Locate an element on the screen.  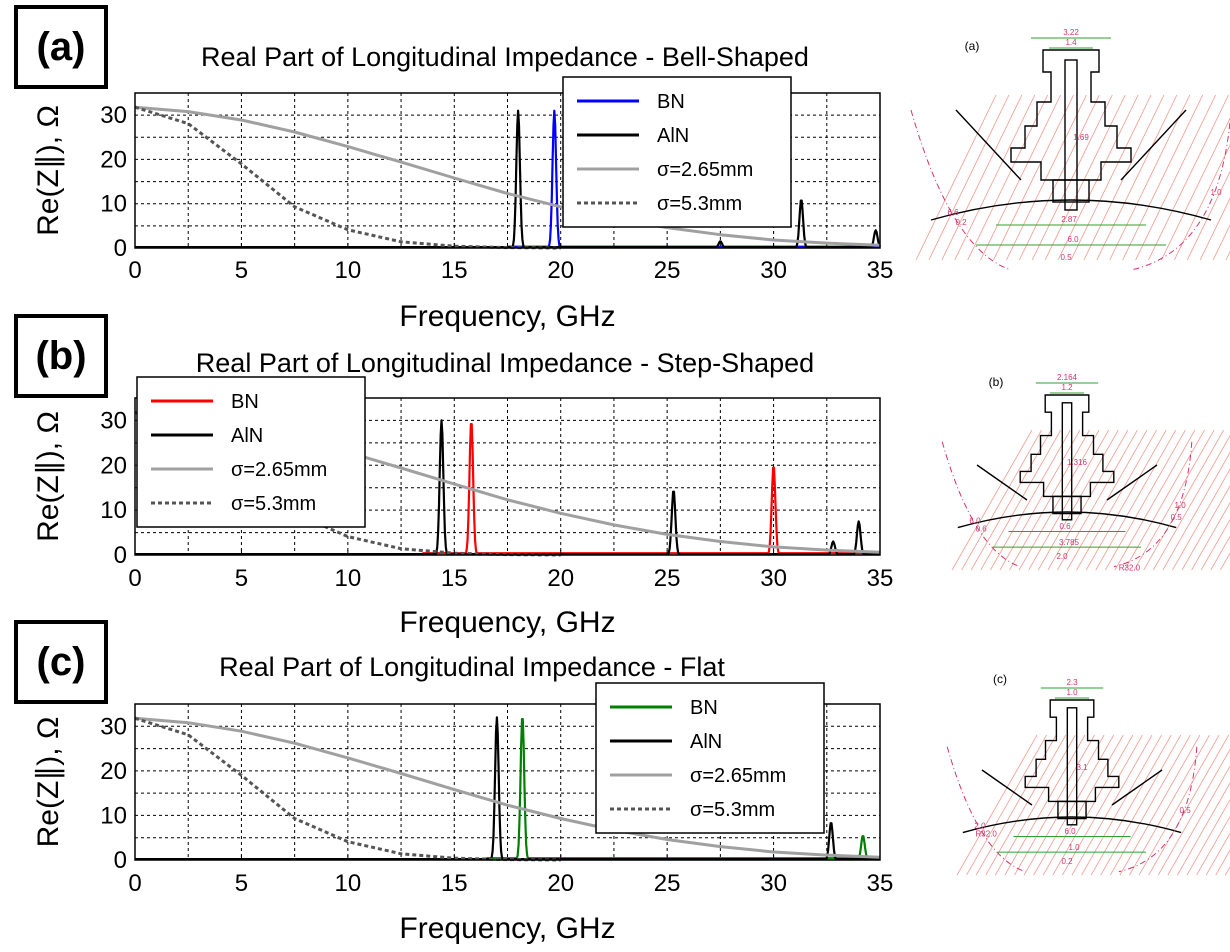
x-tick-label: 10 is located at coordinates (348, 578).